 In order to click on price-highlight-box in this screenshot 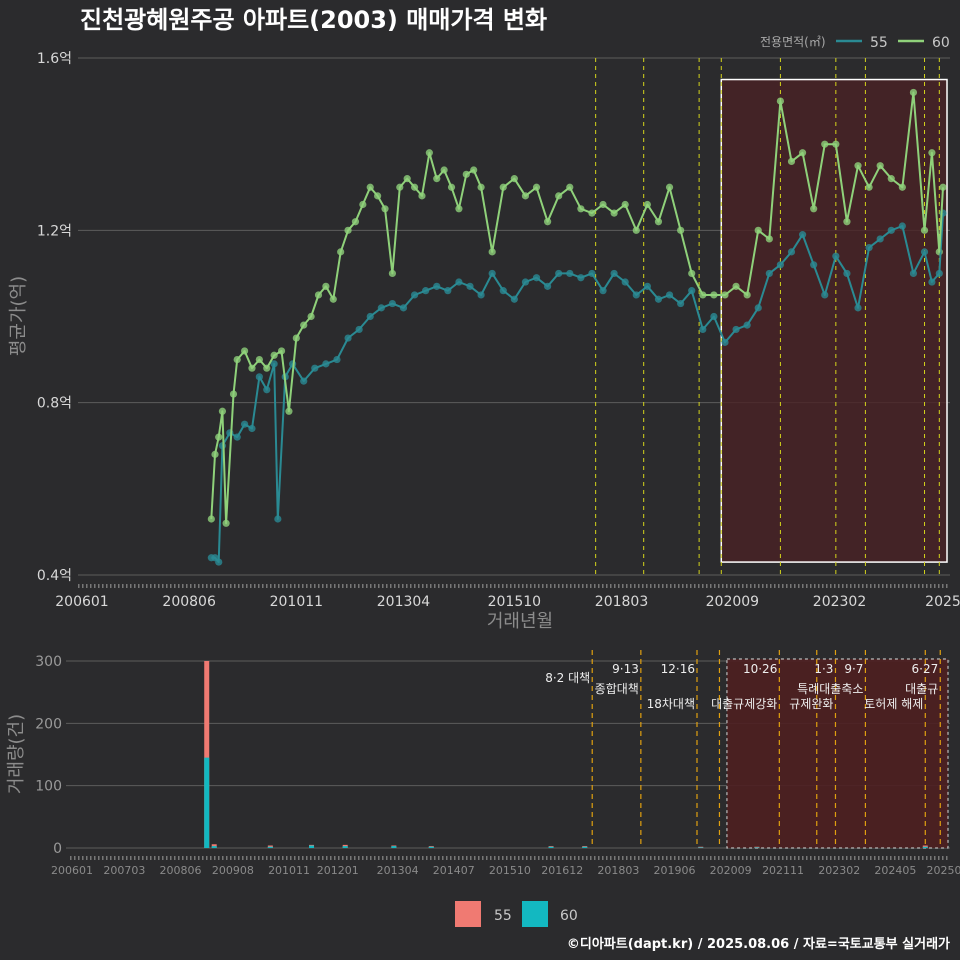, I will do `click(834, 320)`.